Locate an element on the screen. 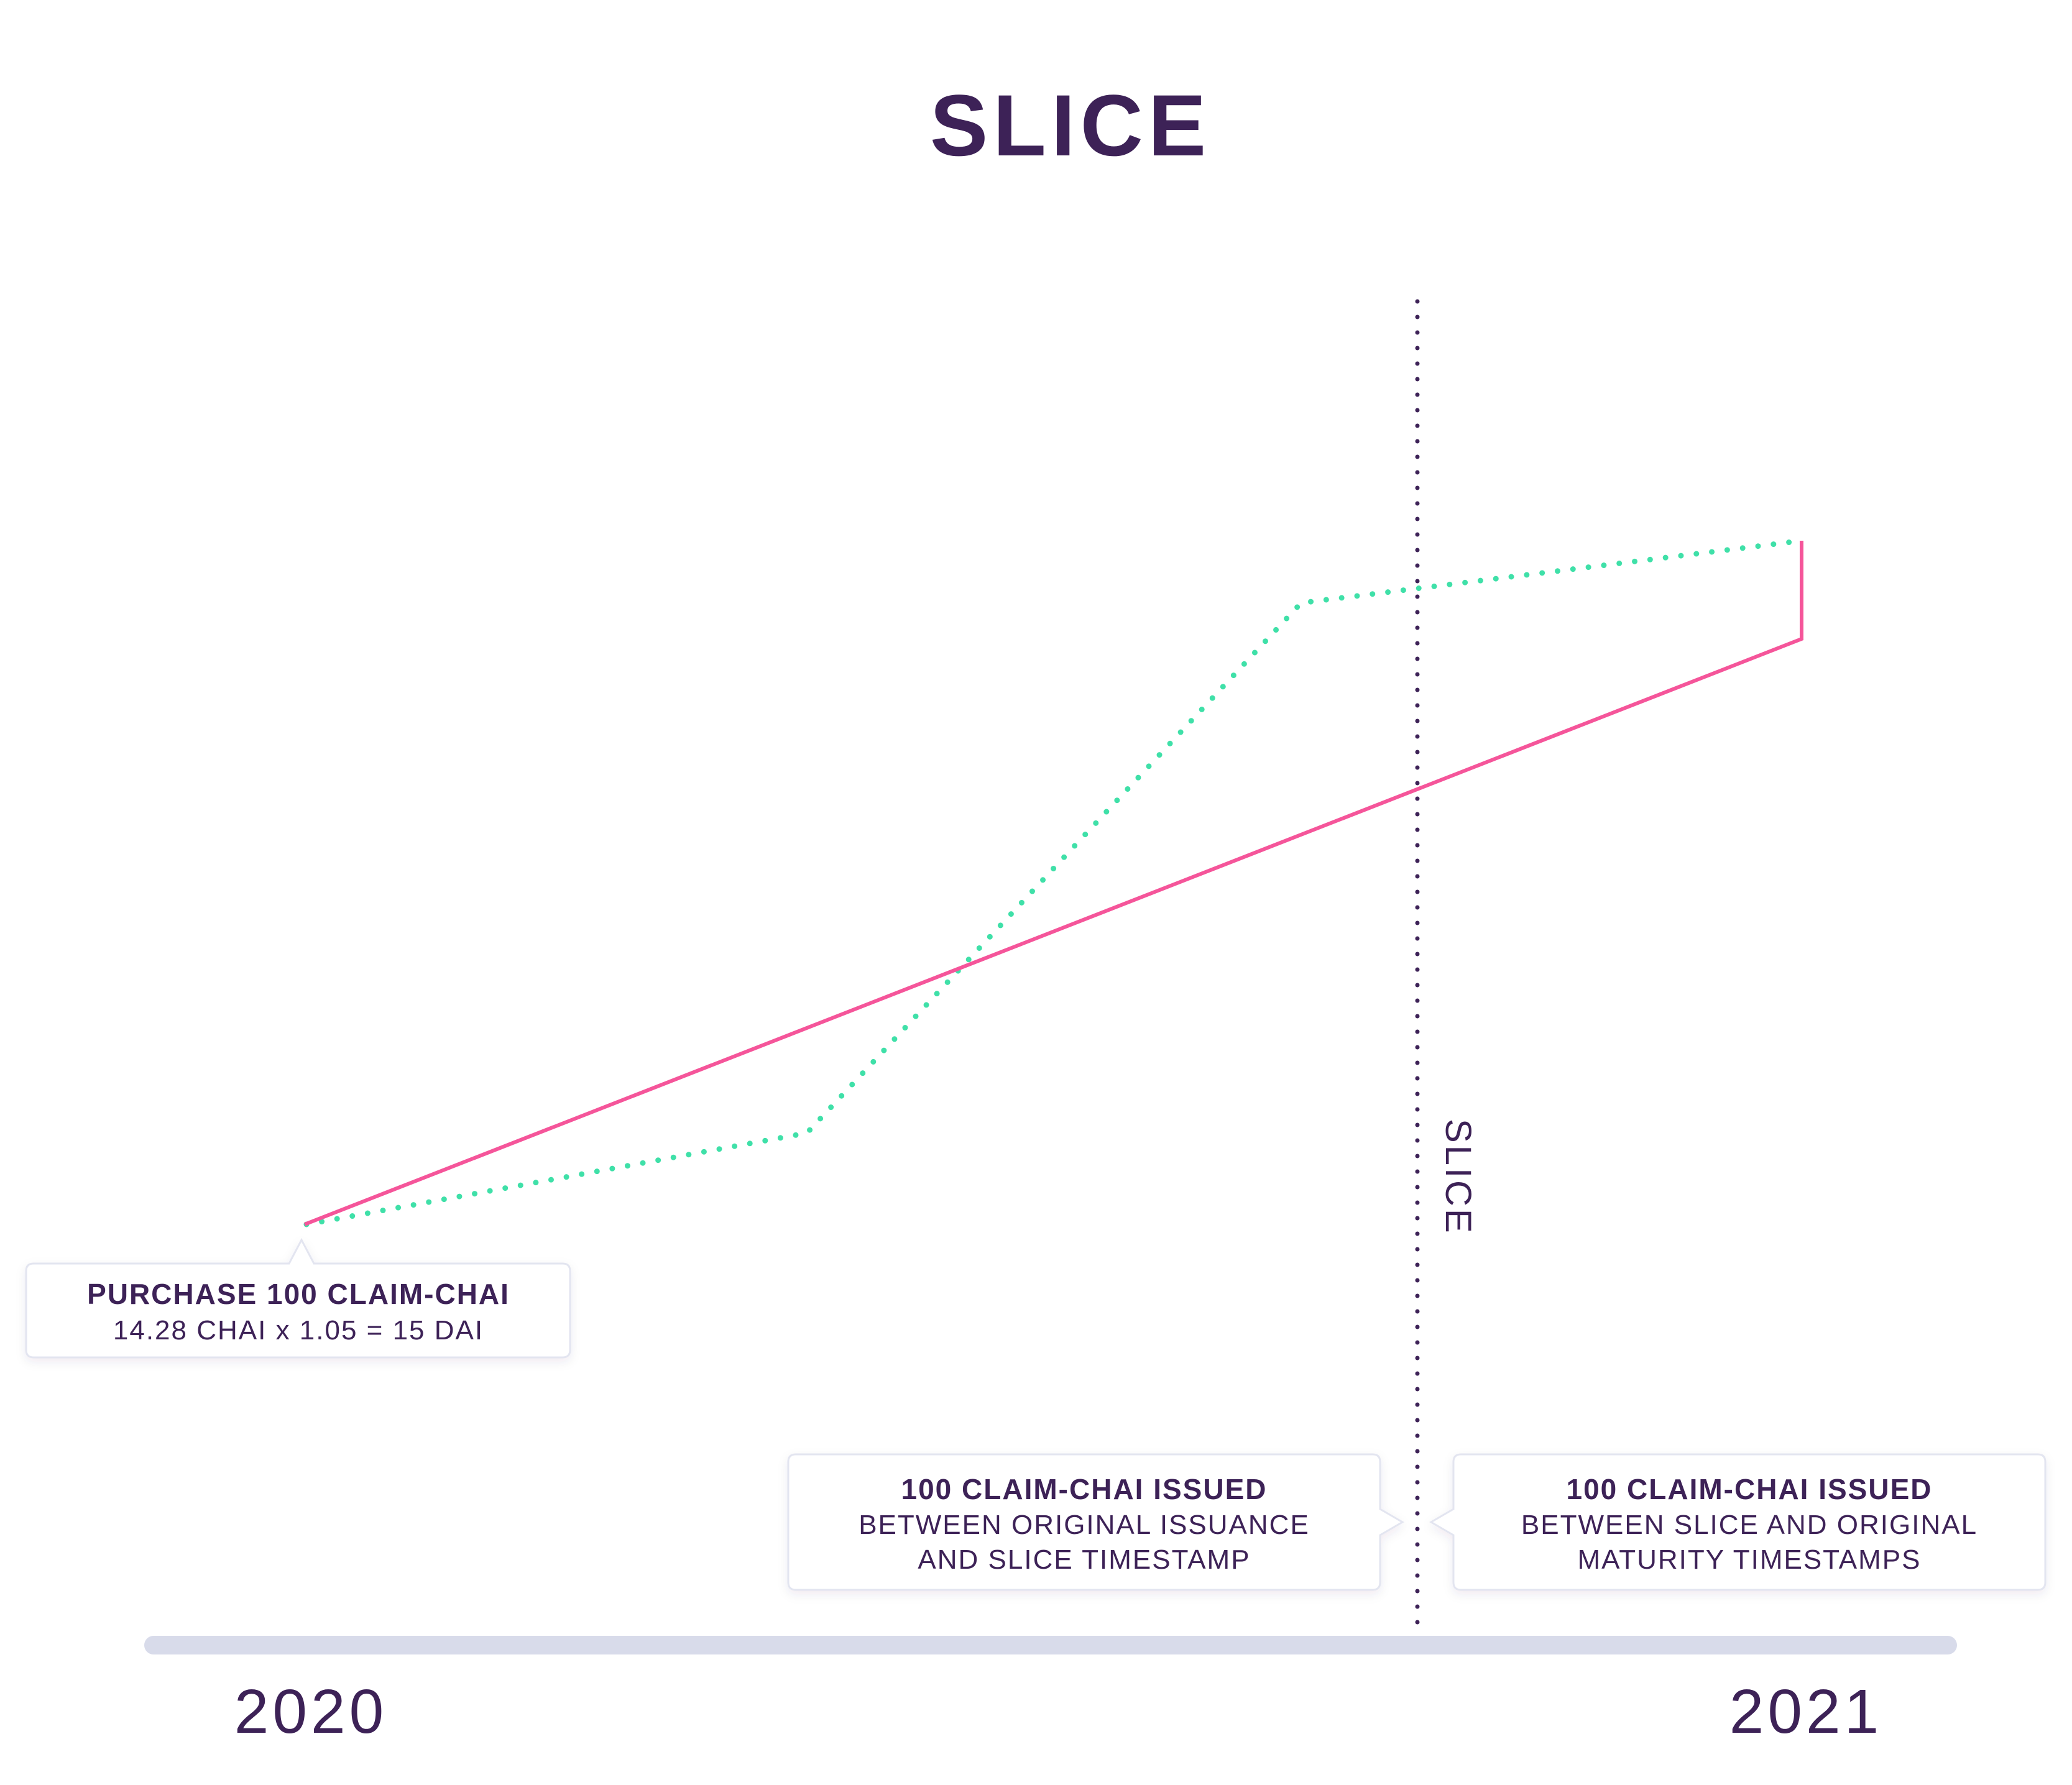  slice-marker-label: SLICE is located at coordinates (1458, 1178).